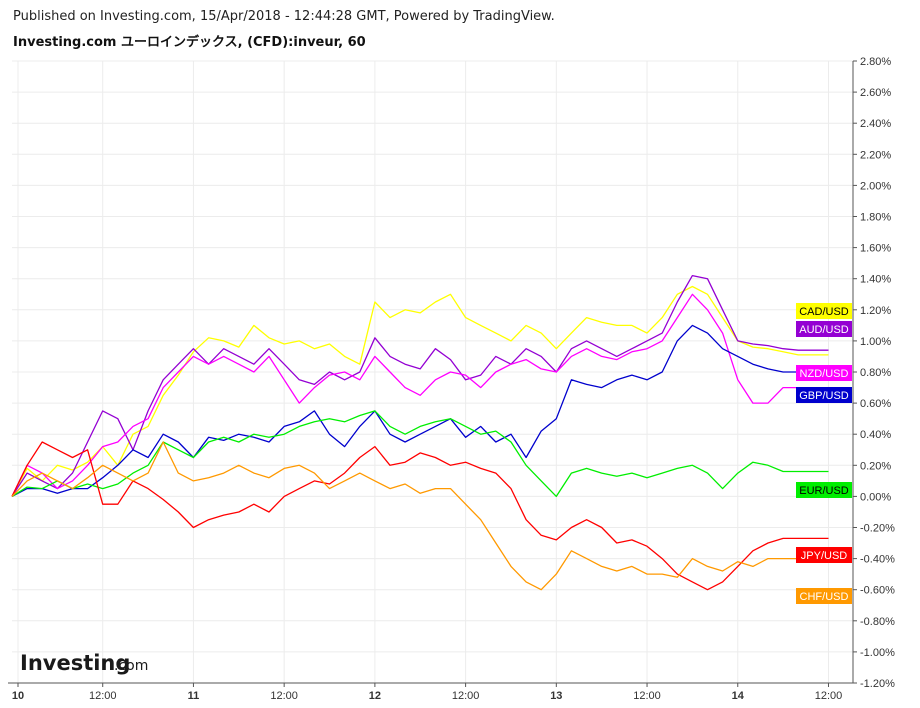 The width and height of the screenshot is (920, 708). What do you see at coordinates (877, 560) in the screenshot?
I see `y-tick-label: -0.40%` at bounding box center [877, 560].